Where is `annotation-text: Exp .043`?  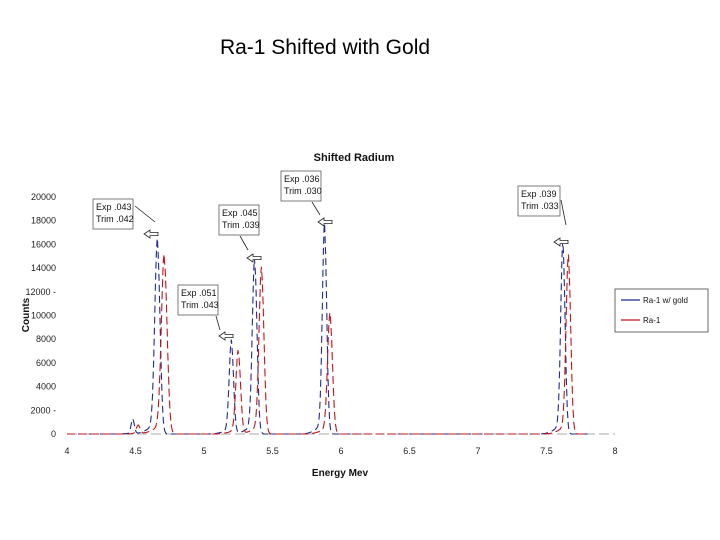
annotation-text: Exp .043 is located at coordinates (114, 207).